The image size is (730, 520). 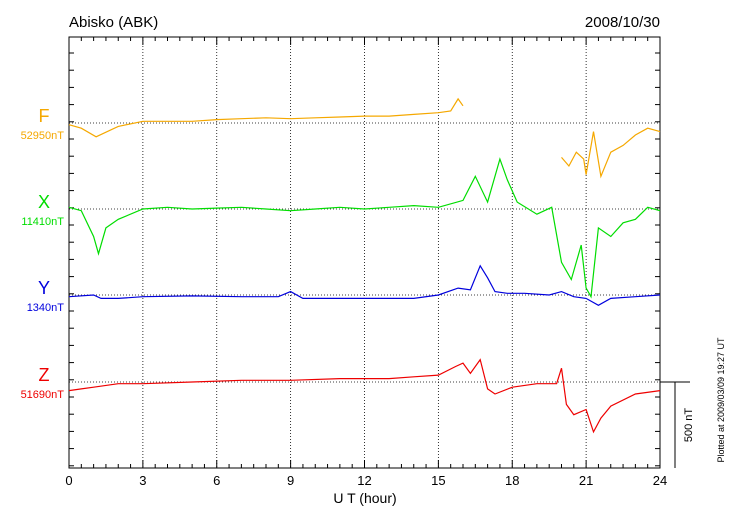 I want to click on series-name-label: X, so click(x=44, y=202).